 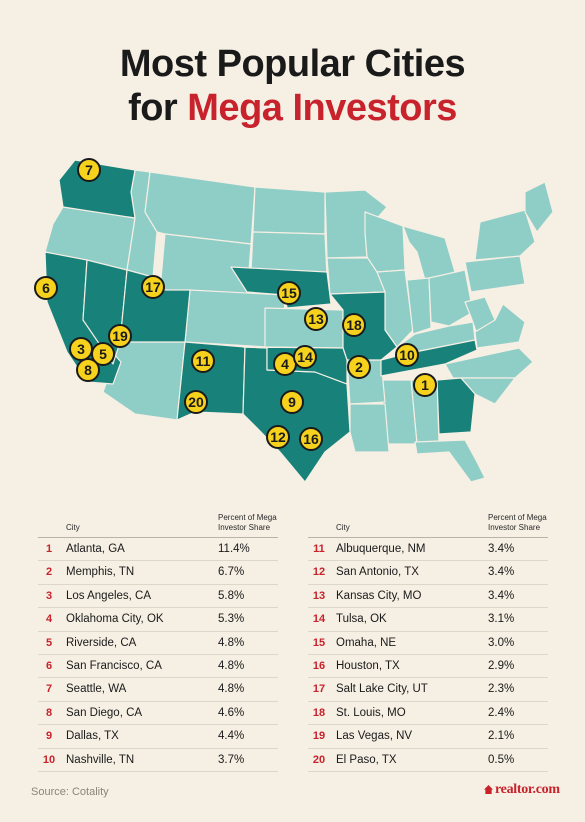 I want to click on share-value: 3.0%, so click(x=501, y=642).